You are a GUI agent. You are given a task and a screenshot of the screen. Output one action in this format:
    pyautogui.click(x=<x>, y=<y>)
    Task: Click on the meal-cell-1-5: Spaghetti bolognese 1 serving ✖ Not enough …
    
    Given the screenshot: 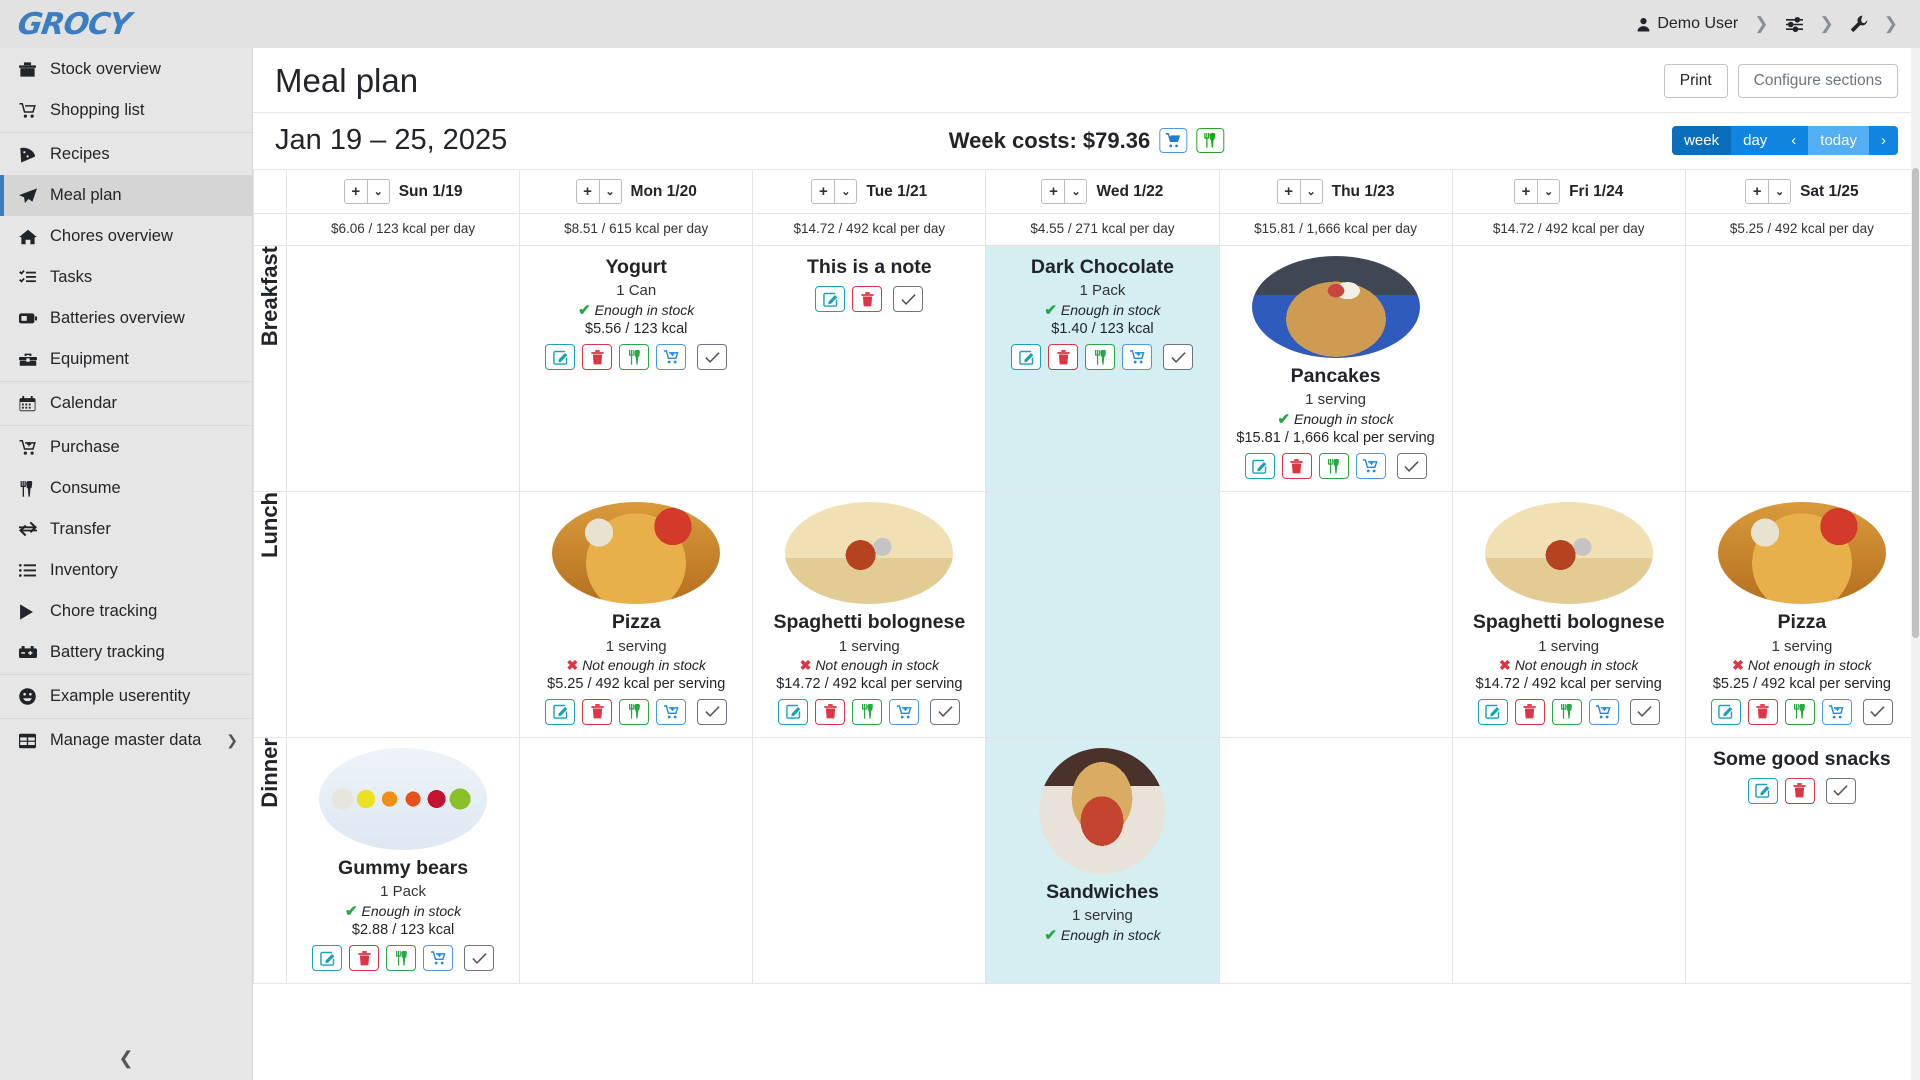 What is the action you would take?
    pyautogui.click(x=1568, y=614)
    